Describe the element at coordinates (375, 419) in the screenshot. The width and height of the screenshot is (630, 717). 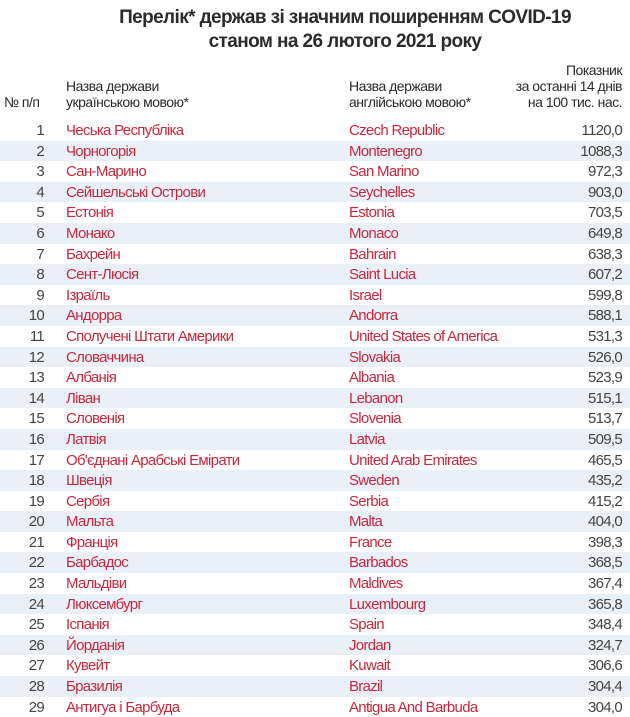
I see `country-name-en: Slovenia` at that location.